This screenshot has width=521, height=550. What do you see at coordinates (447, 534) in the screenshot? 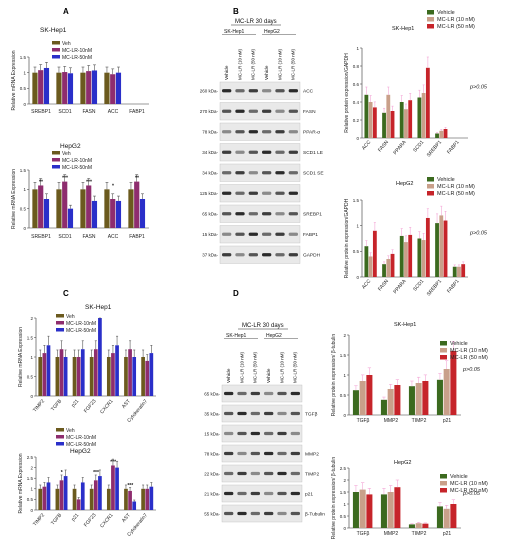
I see `x-tick-label: p21` at bounding box center [447, 534].